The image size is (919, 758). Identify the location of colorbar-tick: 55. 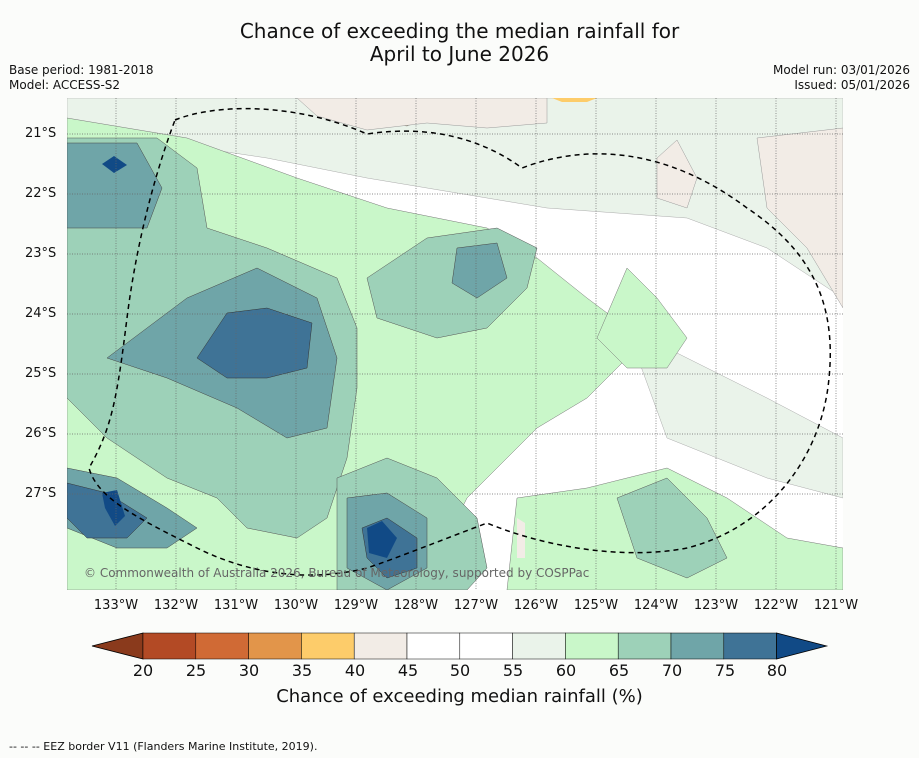
(513, 670).